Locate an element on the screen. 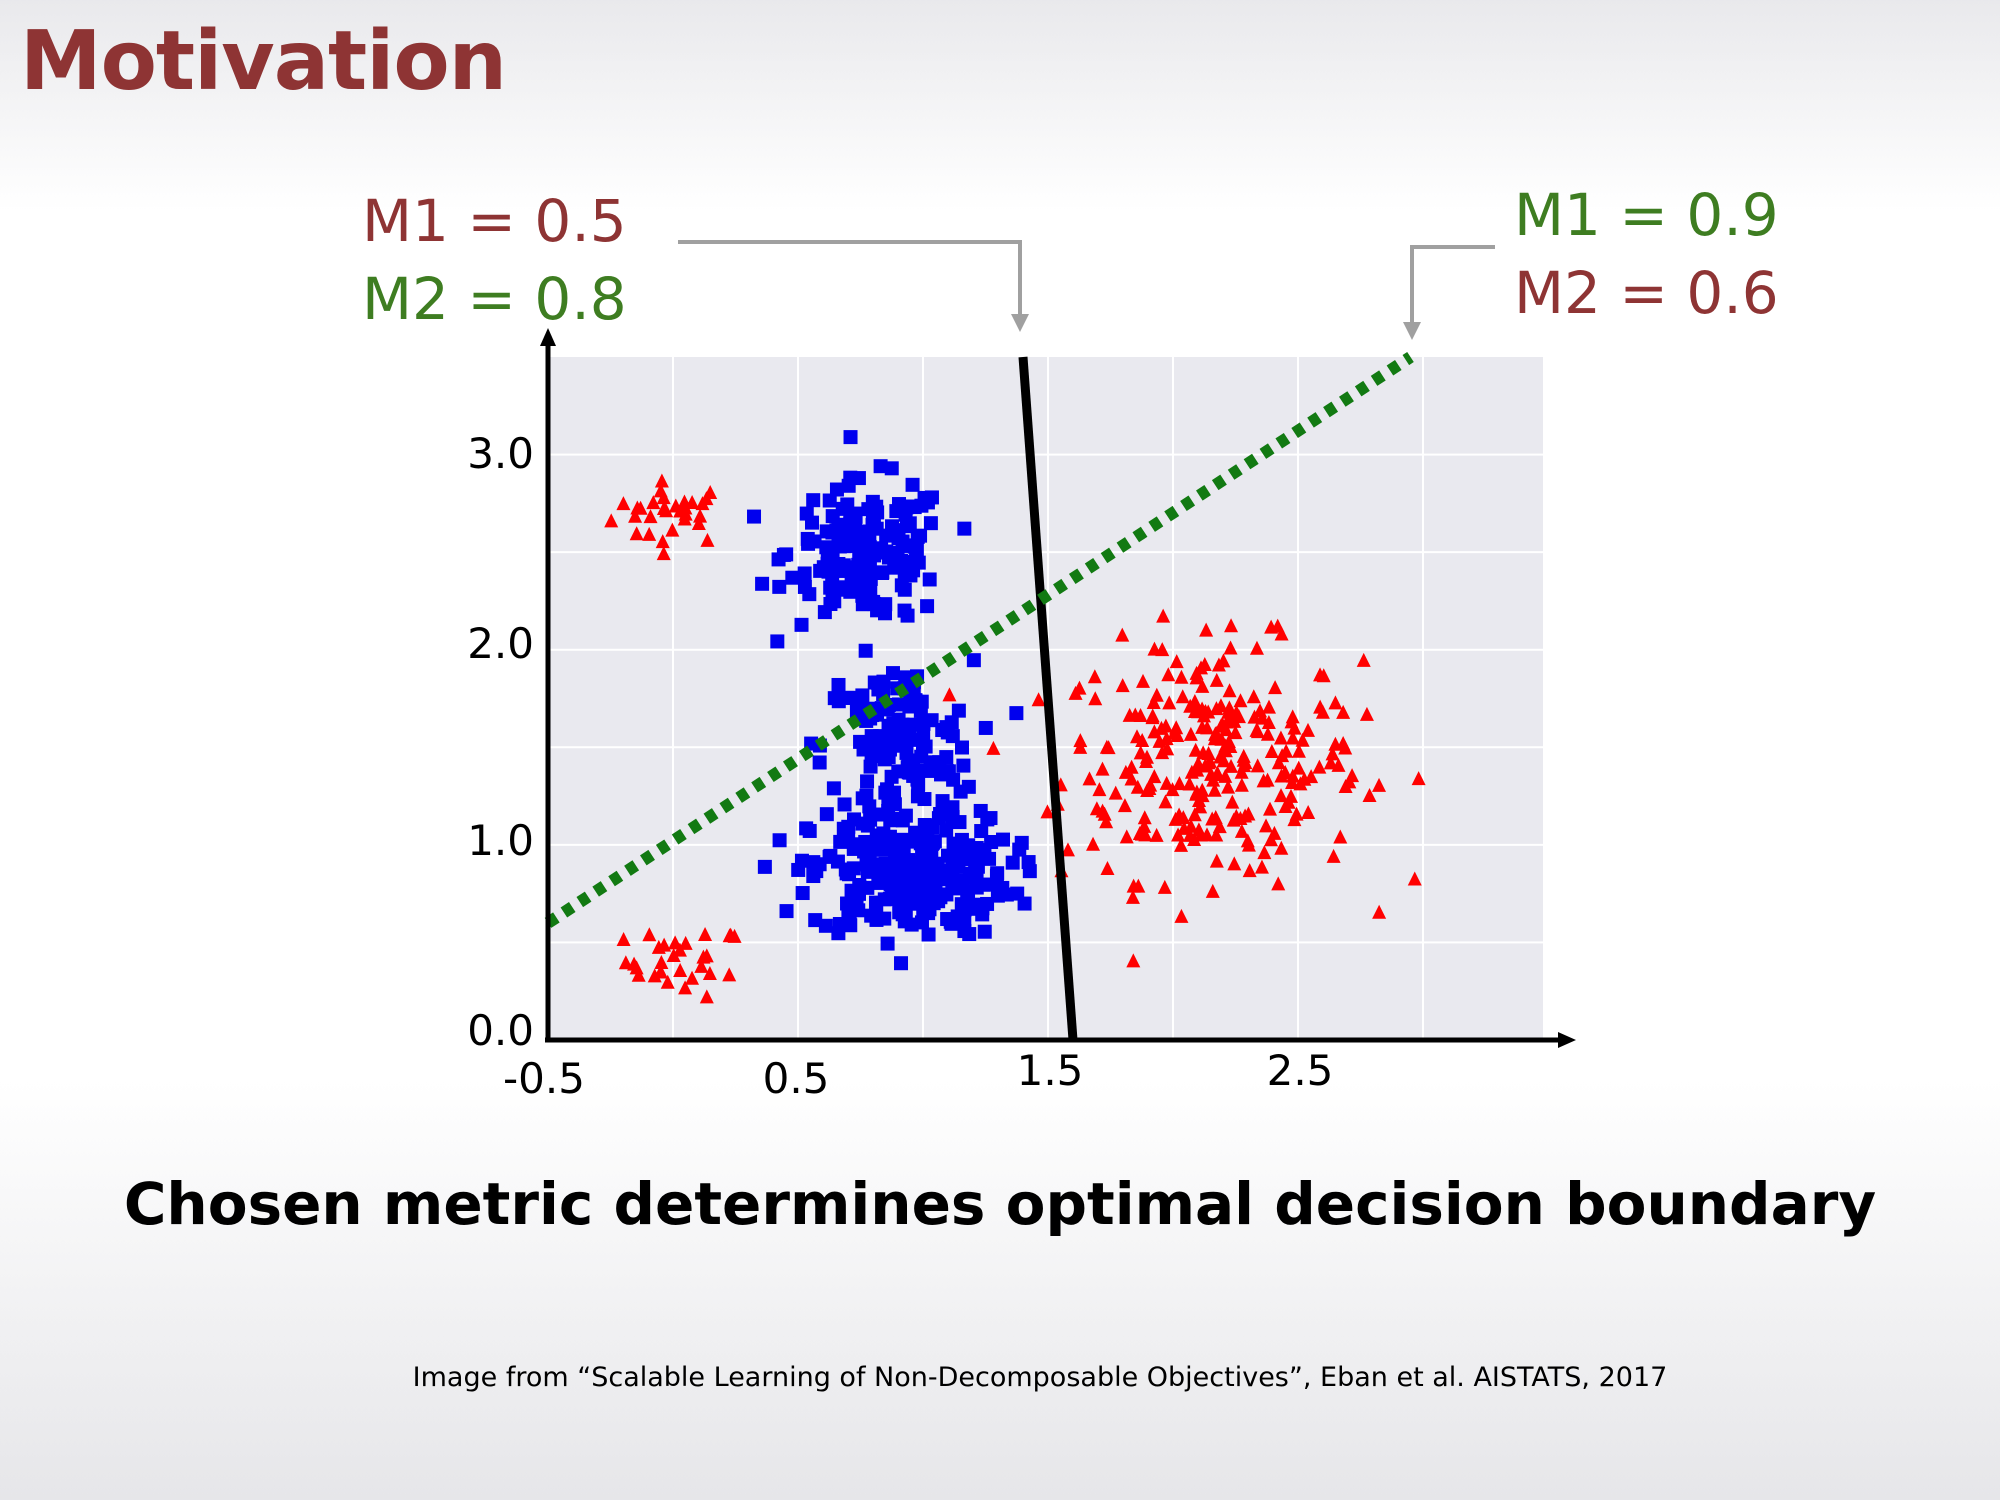 This screenshot has height=1500, width=2000. y-tick-label: 2.0 is located at coordinates (500, 643).